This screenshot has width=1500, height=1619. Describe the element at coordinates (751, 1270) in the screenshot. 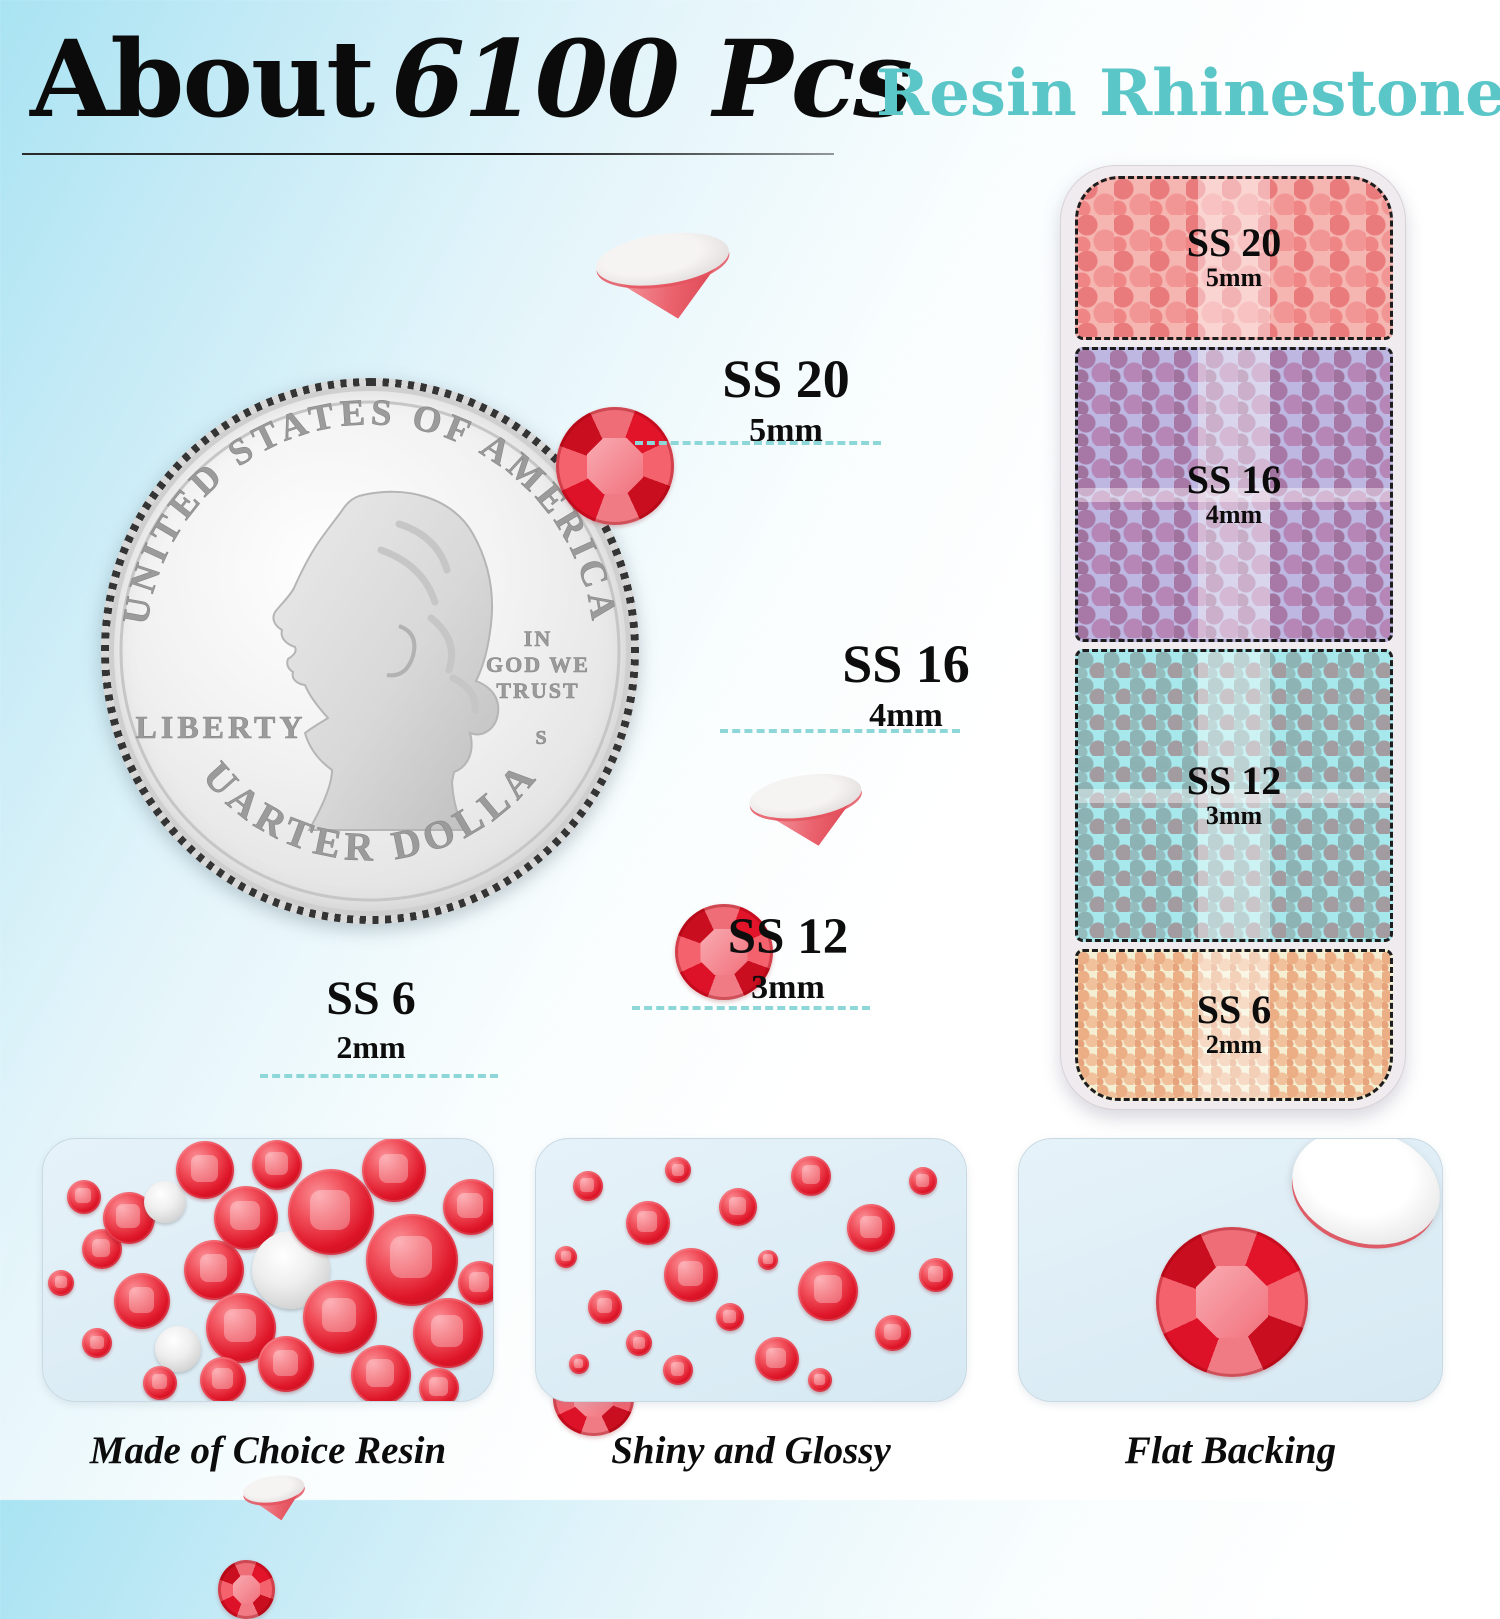

I see `feature-photo-glossy` at that location.